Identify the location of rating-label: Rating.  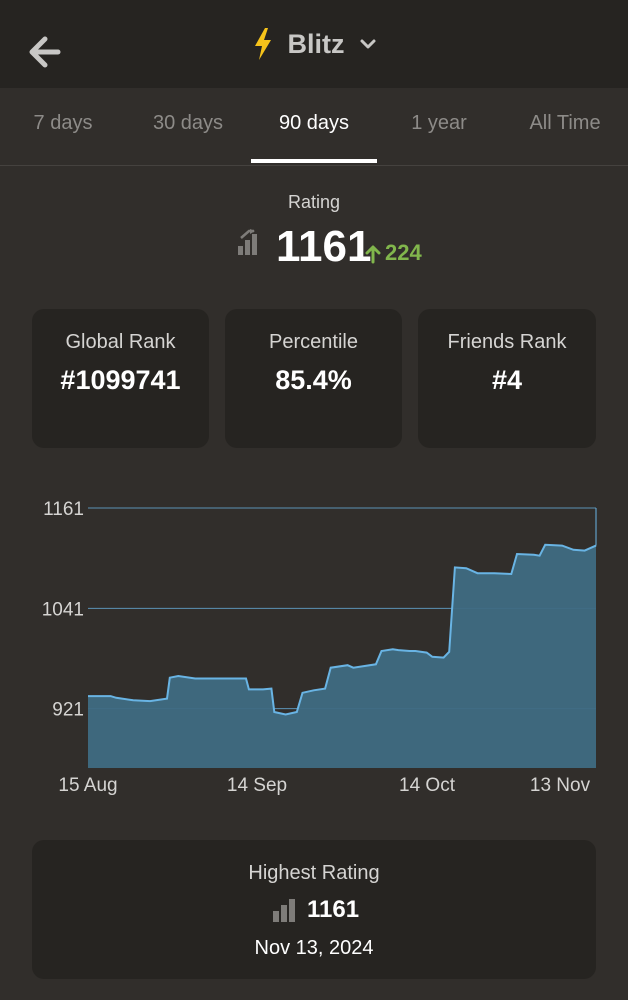
(314, 202).